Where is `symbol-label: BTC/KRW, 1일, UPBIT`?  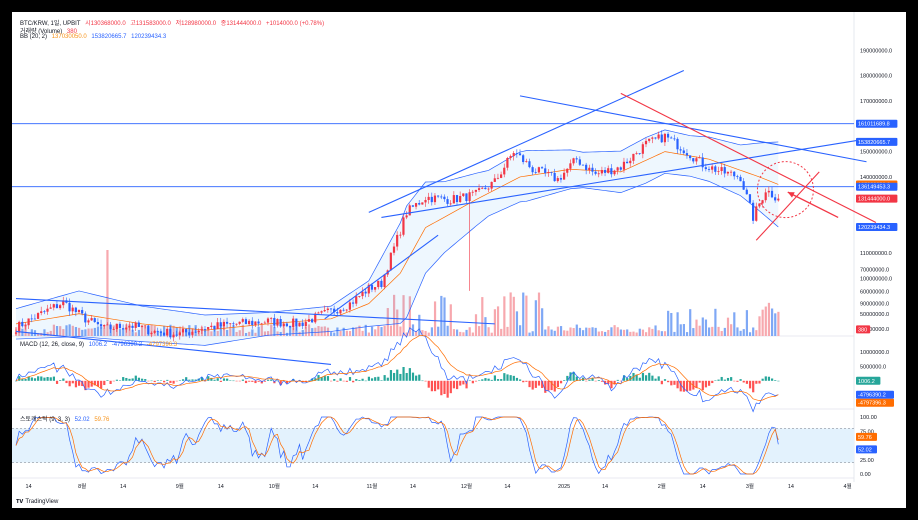
symbol-label: BTC/KRW, 1일, UPBIT is located at coordinates (50, 24).